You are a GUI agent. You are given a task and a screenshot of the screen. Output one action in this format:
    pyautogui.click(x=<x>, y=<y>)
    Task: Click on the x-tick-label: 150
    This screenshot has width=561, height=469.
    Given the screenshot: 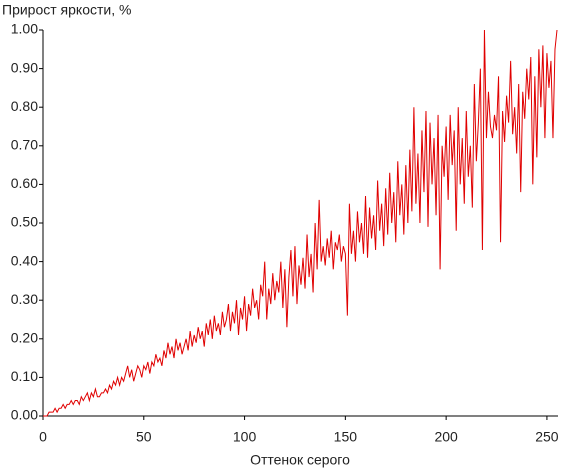 What is the action you would take?
    pyautogui.click(x=346, y=437)
    